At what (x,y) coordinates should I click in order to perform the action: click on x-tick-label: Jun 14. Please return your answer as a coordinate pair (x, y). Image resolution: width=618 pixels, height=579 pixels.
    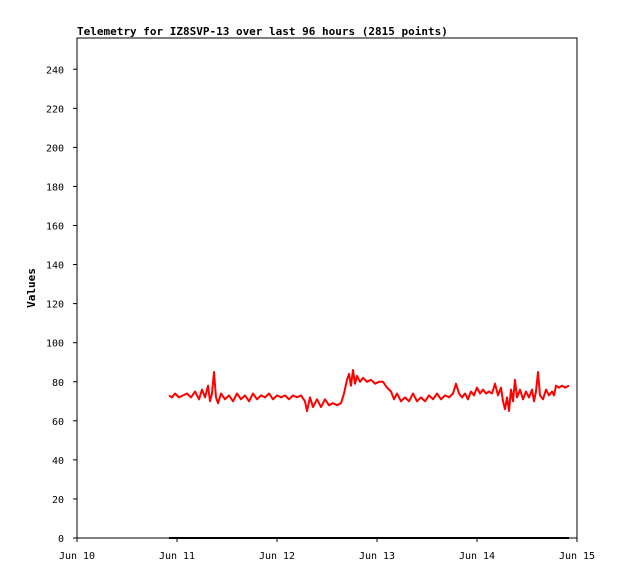
    Looking at the image, I should click on (477, 556).